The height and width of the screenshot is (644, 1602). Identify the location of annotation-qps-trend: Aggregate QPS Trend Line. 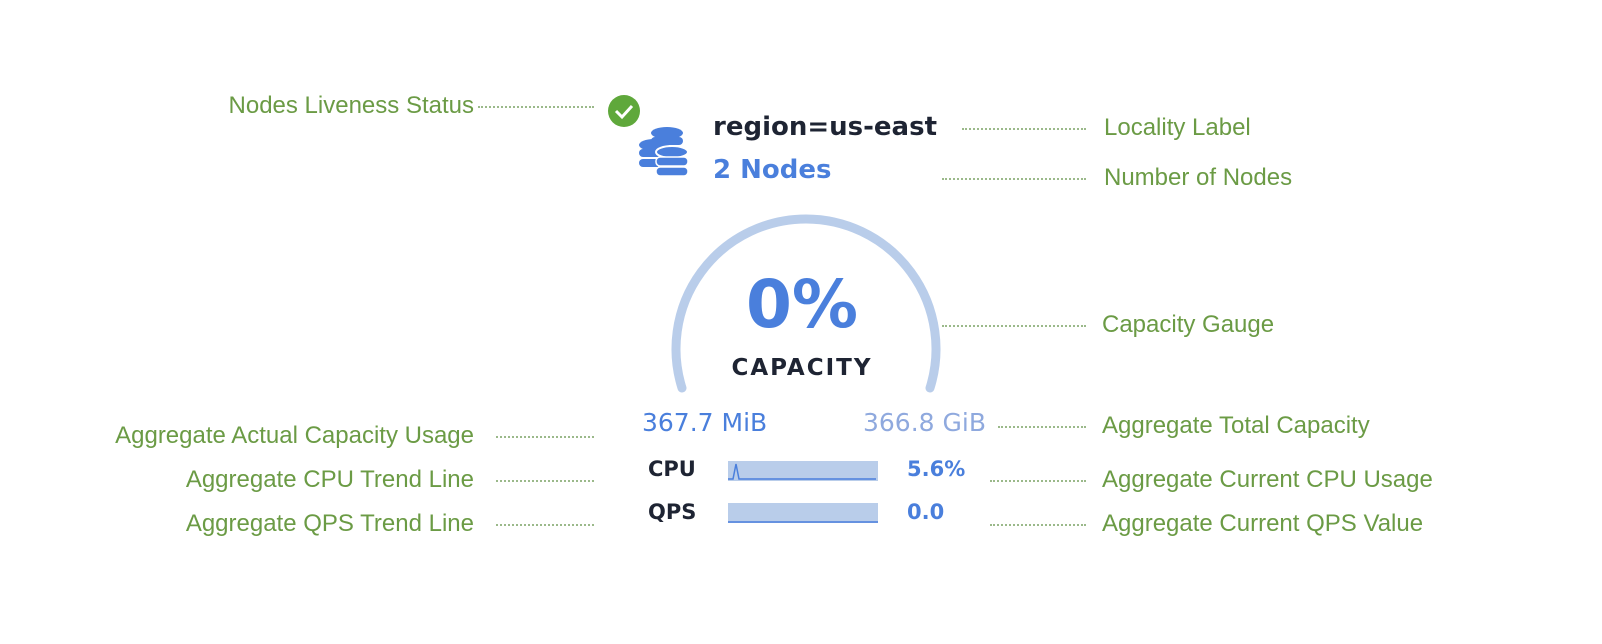
(329, 523).